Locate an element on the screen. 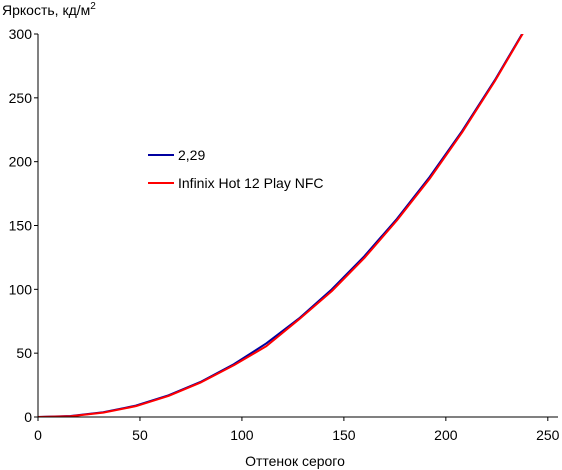 The height and width of the screenshot is (470, 562). x-tick-label: 100 is located at coordinates (242, 435).